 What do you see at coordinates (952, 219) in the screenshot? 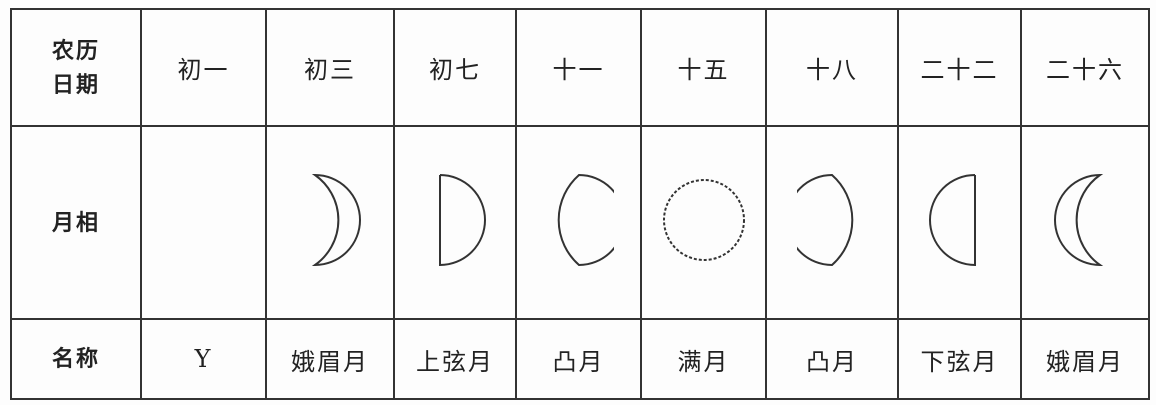
I see `moon-last-quarter` at bounding box center [952, 219].